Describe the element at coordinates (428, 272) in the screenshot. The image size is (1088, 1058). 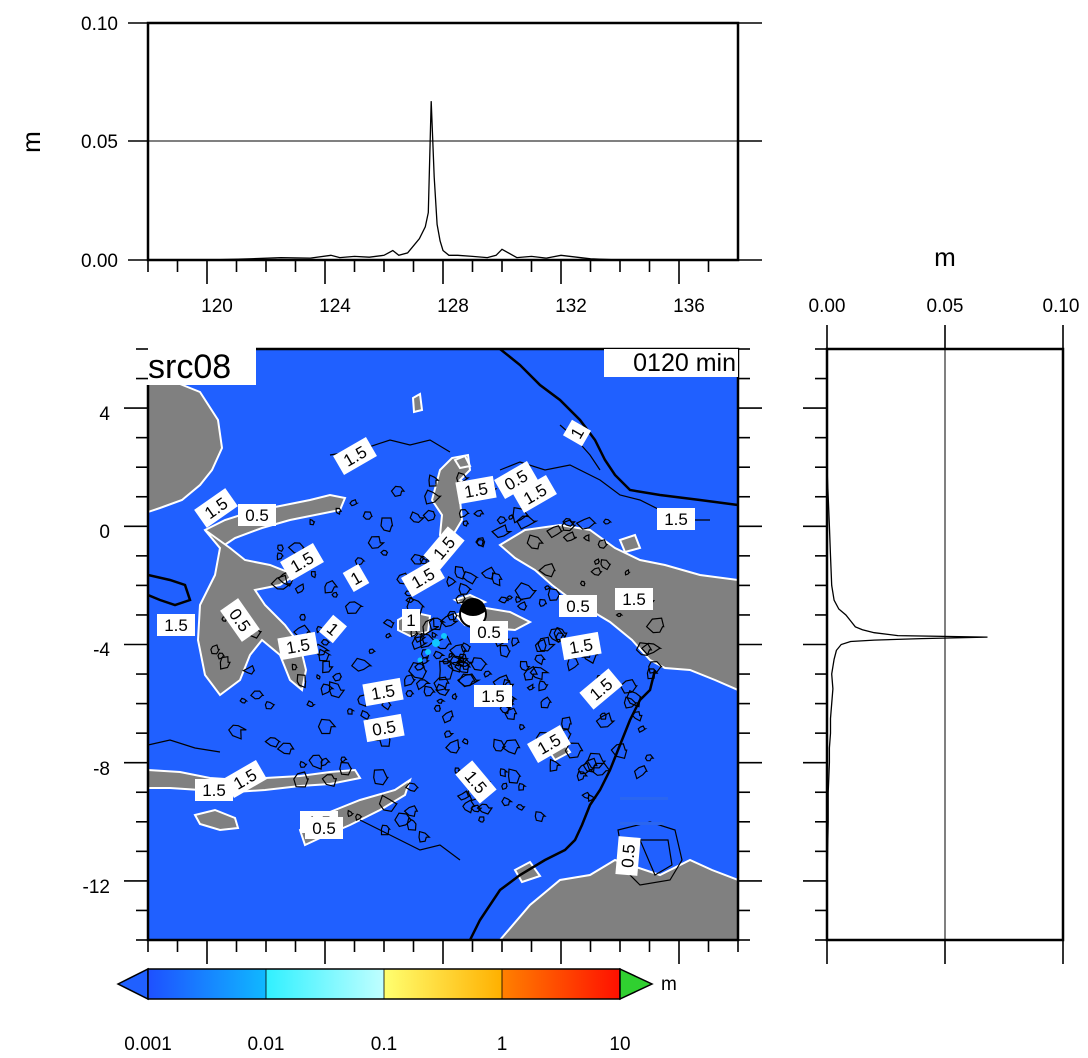
I see `top-profile-xticks` at that location.